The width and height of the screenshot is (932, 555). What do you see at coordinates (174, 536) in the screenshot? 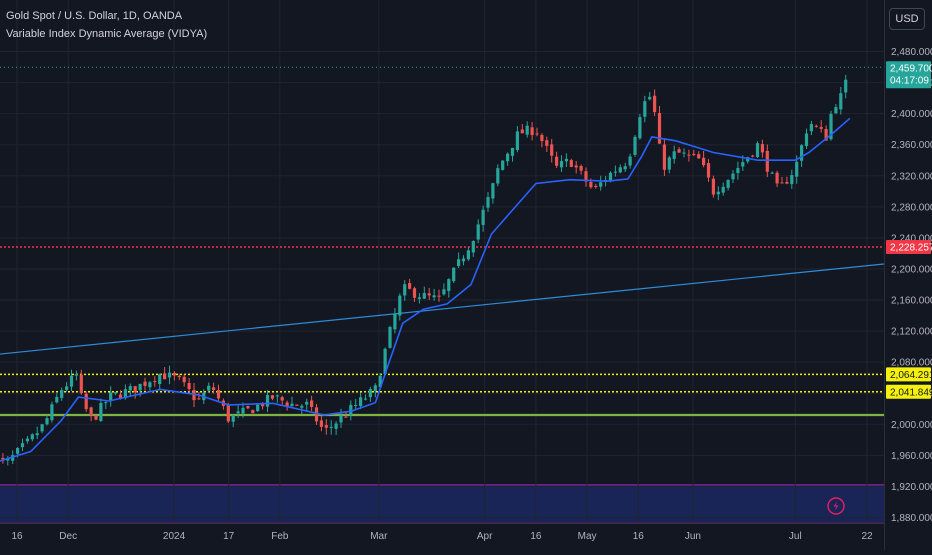
I see `x-tick-label: 2024` at bounding box center [174, 536].